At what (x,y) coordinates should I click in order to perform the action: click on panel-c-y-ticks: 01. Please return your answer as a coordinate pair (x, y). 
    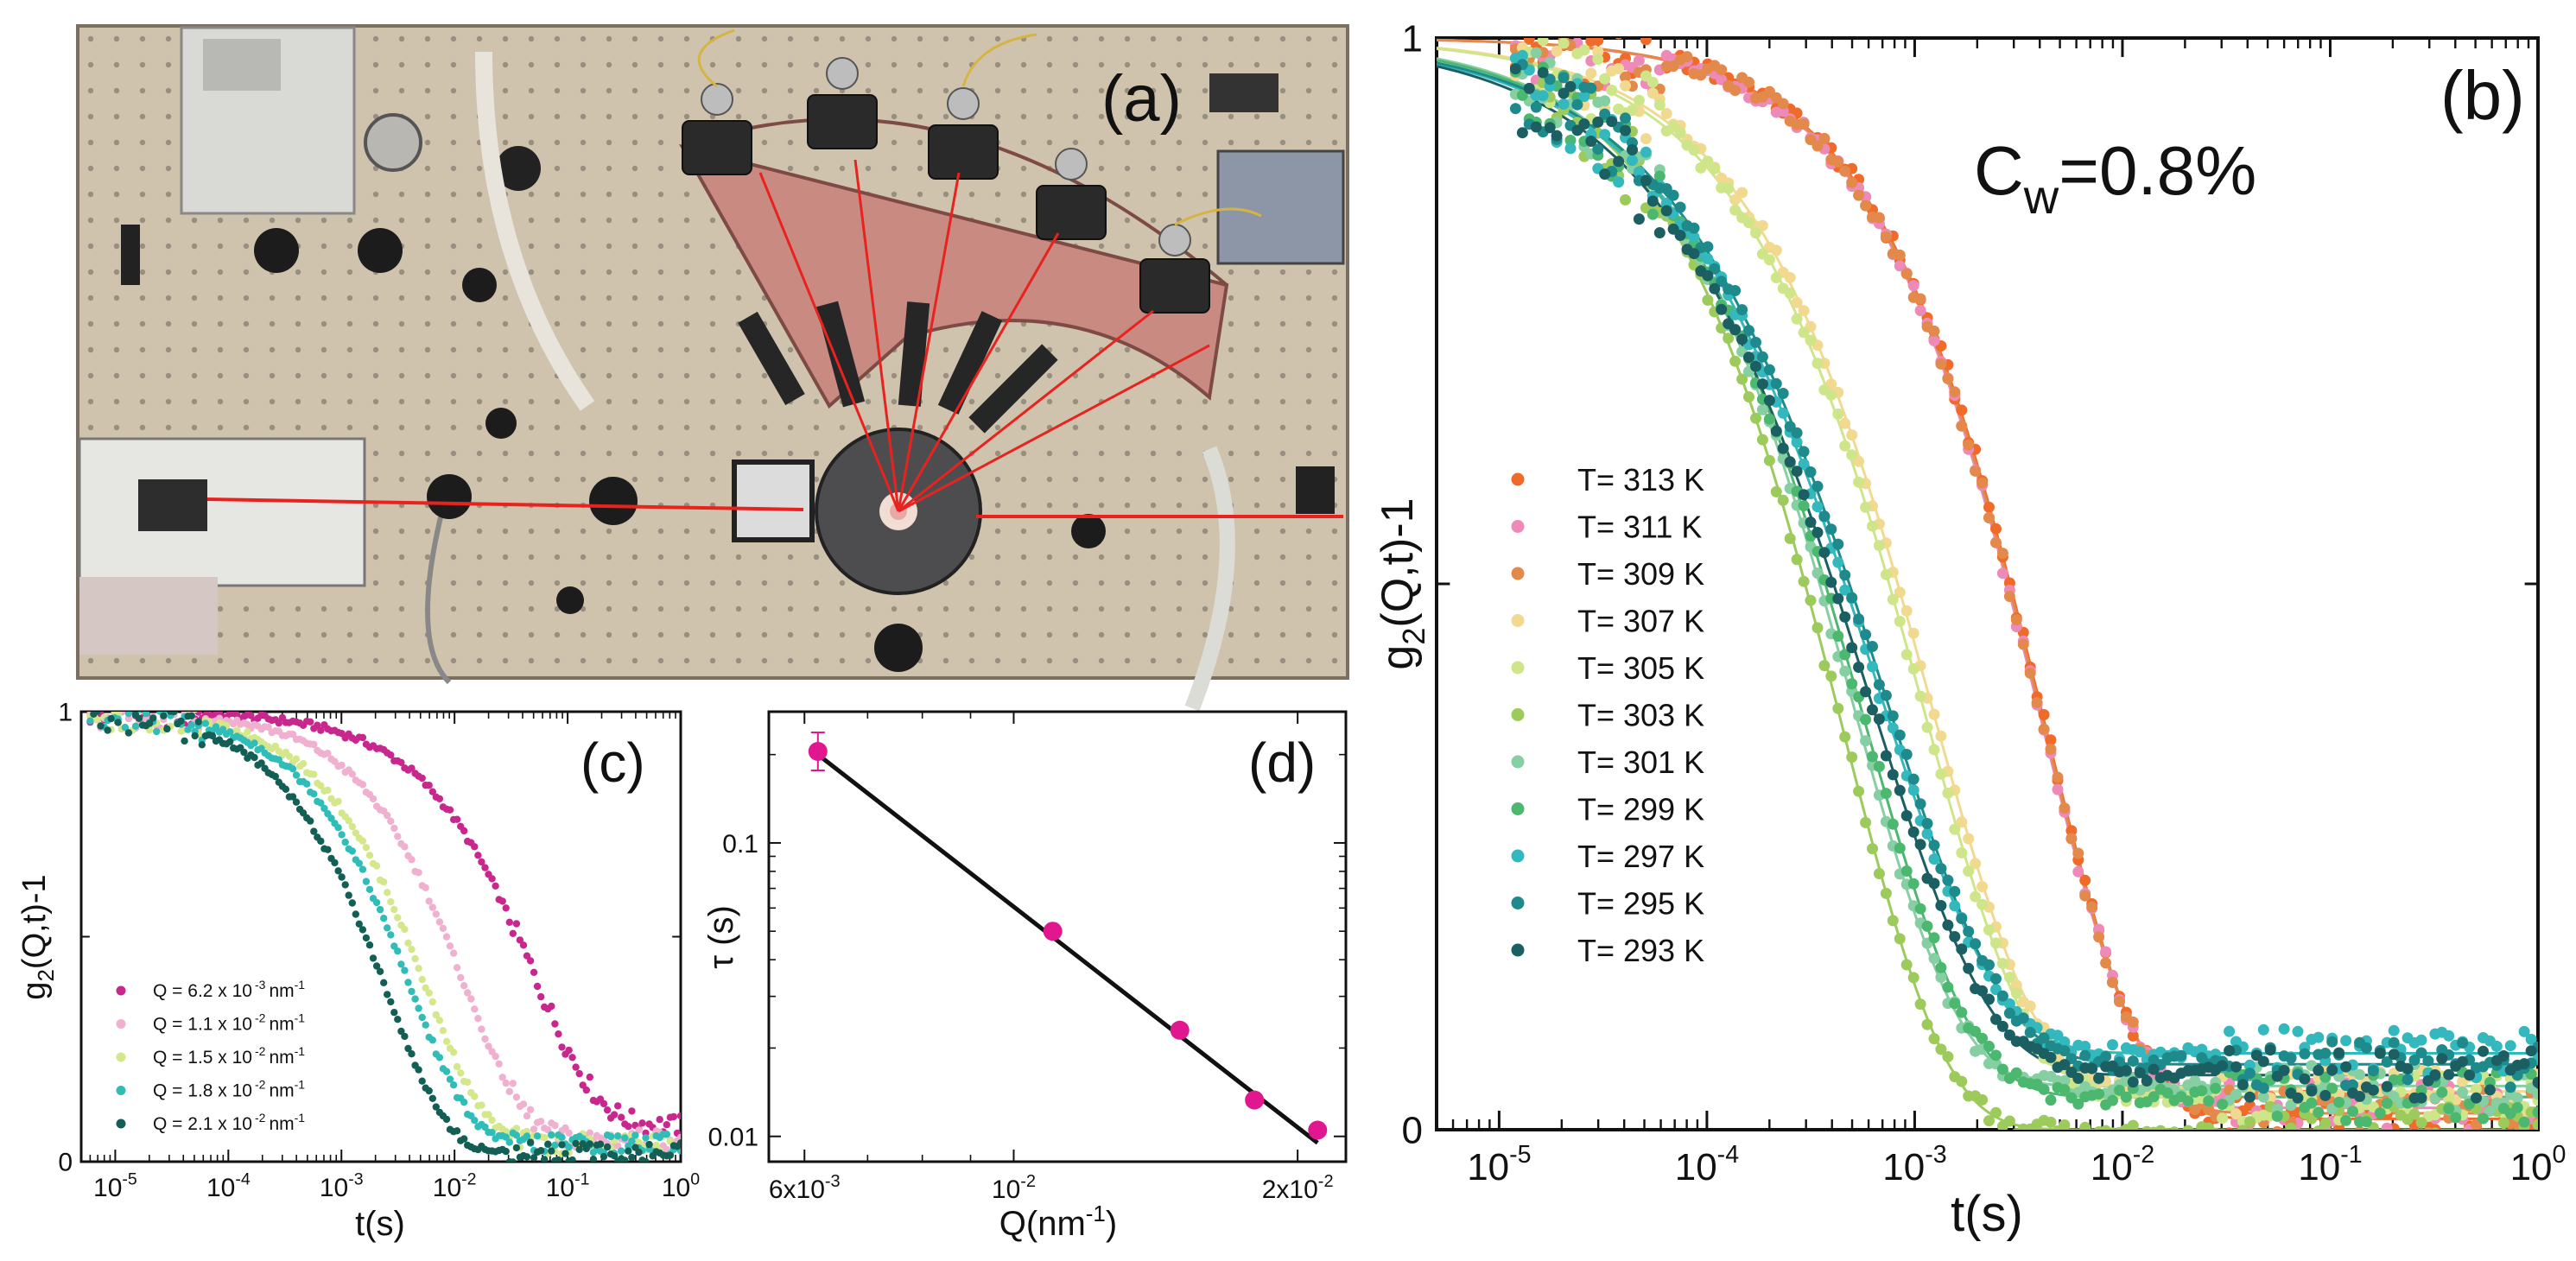
    Looking at the image, I should click on (369, 938).